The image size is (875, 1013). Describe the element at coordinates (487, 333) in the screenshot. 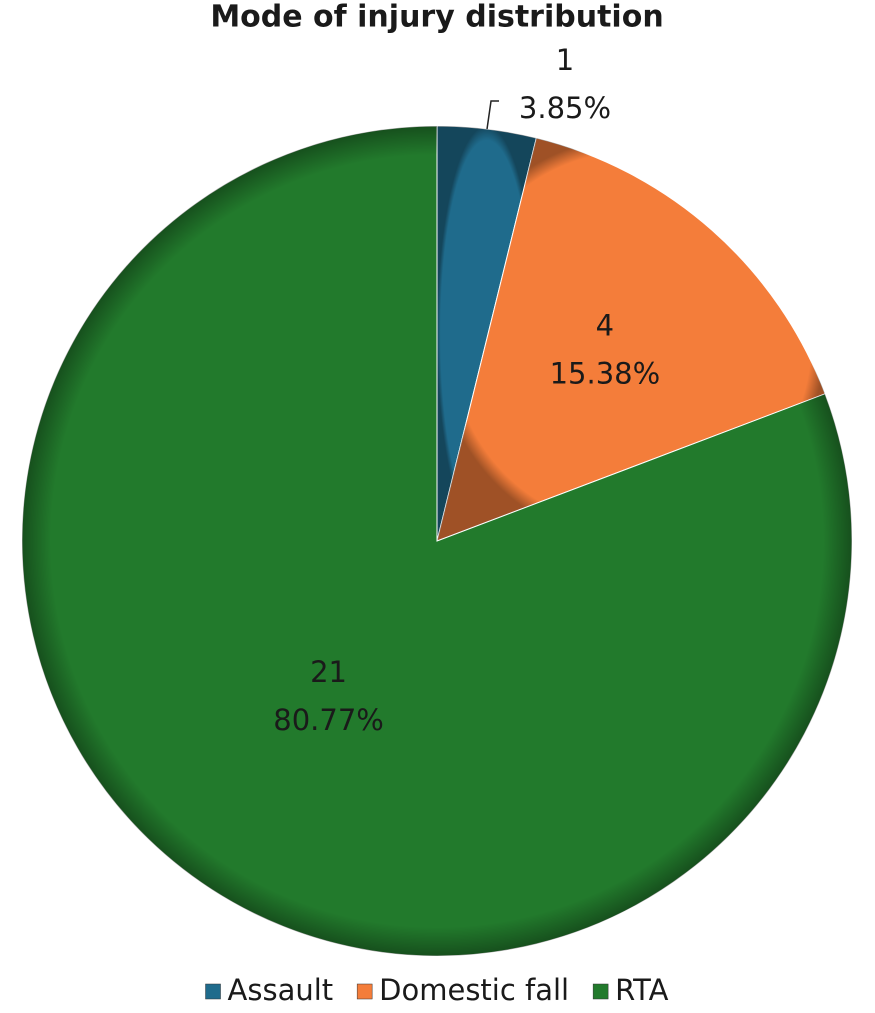

I see `slice-shade` at that location.